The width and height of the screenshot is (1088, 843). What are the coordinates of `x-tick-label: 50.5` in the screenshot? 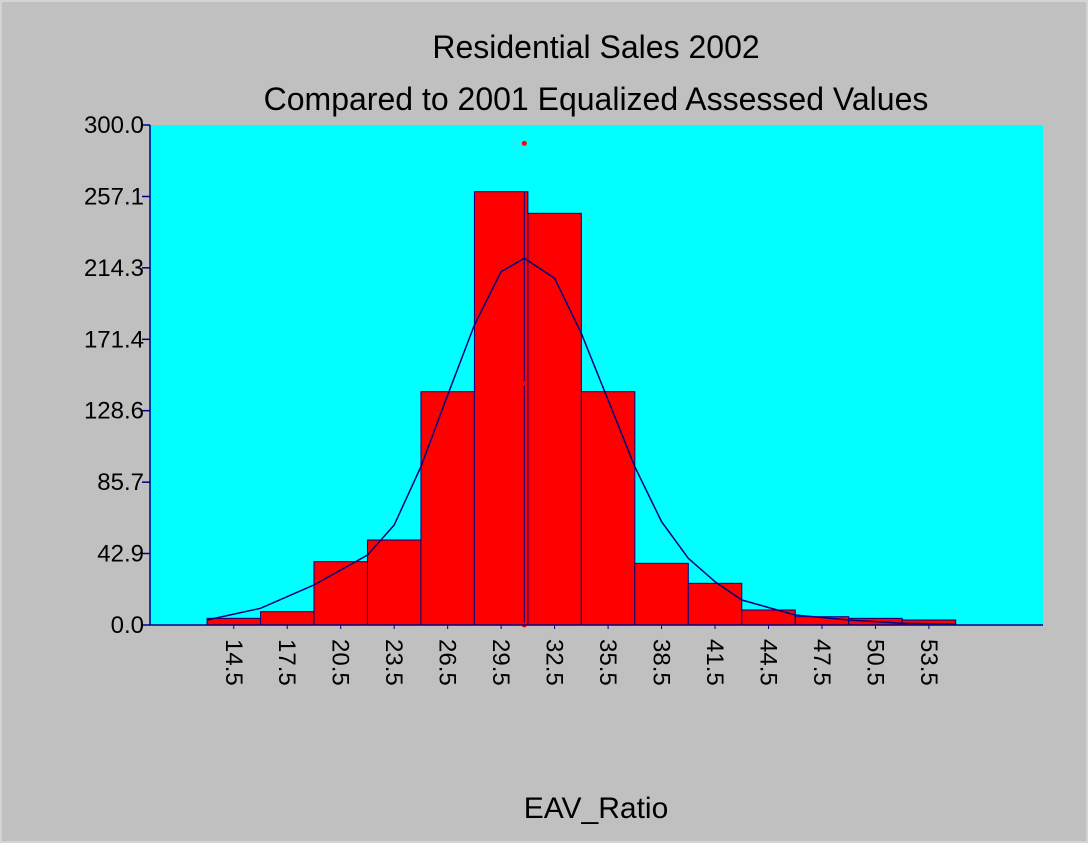 It's located at (874, 662).